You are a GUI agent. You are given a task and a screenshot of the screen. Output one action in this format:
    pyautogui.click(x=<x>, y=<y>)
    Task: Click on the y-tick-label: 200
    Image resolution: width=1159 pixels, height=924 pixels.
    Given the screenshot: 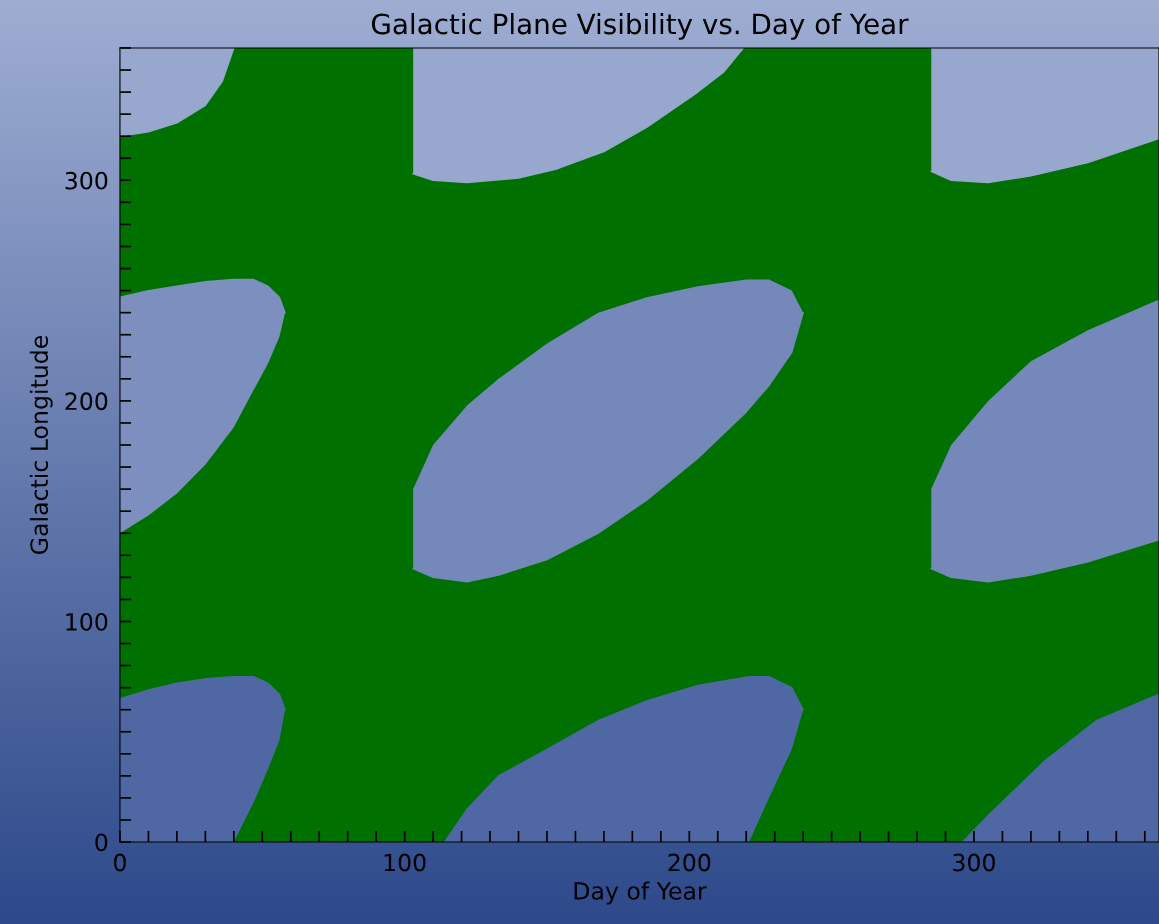 What is the action you would take?
    pyautogui.click(x=86, y=401)
    